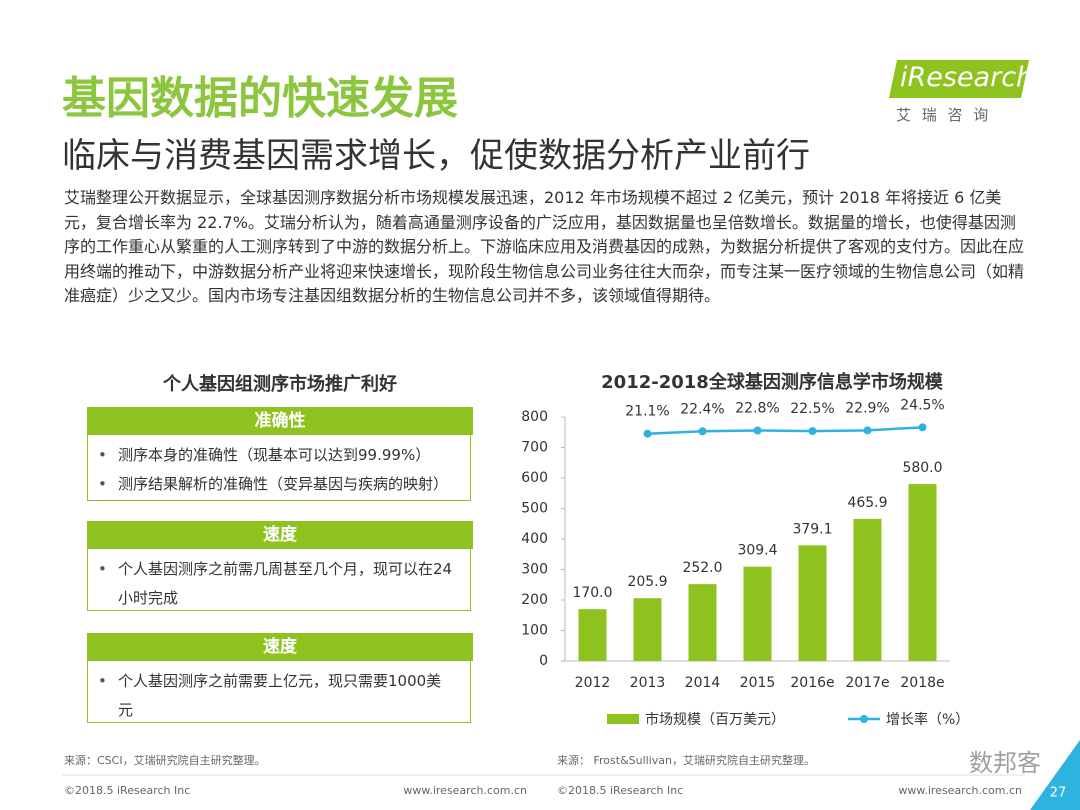 Image resolution: width=1080 pixels, height=810 pixels. What do you see at coordinates (812, 409) in the screenshot?
I see `data-label: 22.5%` at bounding box center [812, 409].